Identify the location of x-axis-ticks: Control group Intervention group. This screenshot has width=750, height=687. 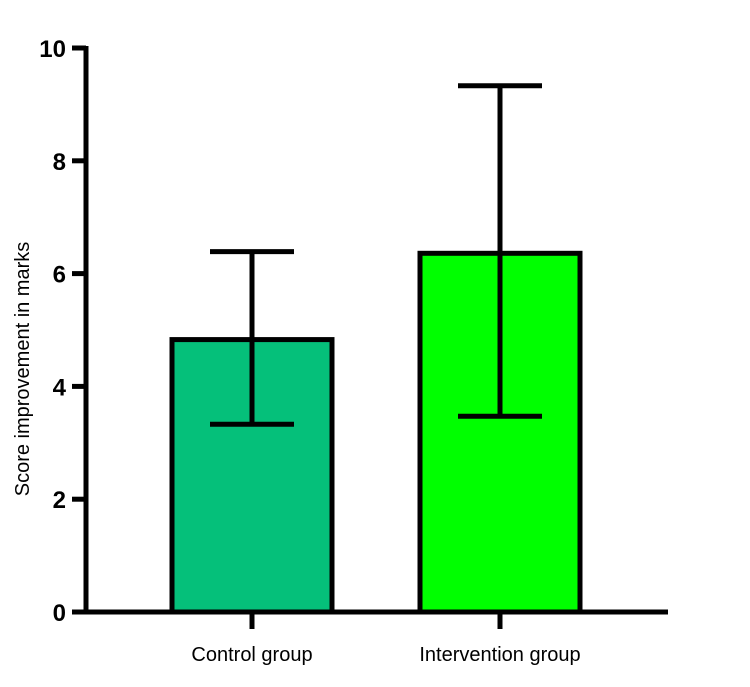
(386, 639).